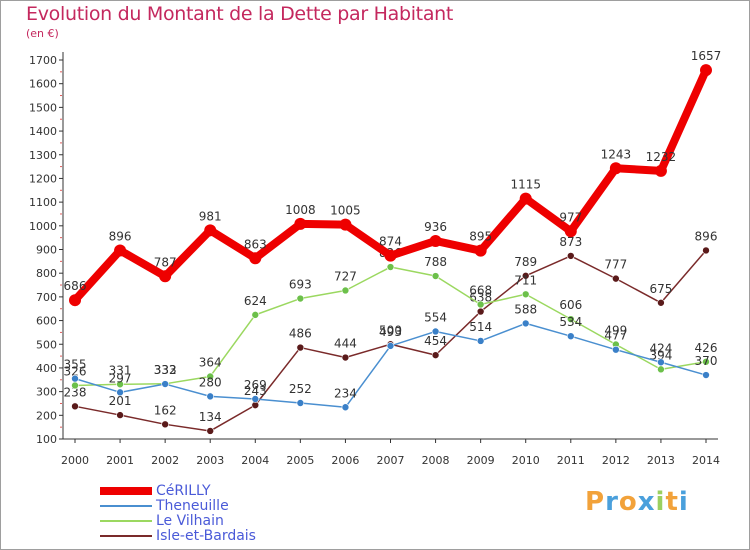 Image resolution: width=750 pixels, height=550 pixels. Describe the element at coordinates (345, 211) in the screenshot. I see `data-label: 1005` at that location.